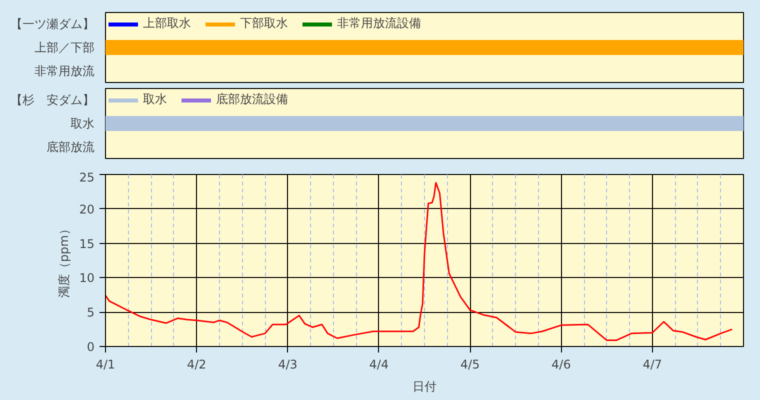  I want to click on y-tick-label: 5, so click(90, 313).